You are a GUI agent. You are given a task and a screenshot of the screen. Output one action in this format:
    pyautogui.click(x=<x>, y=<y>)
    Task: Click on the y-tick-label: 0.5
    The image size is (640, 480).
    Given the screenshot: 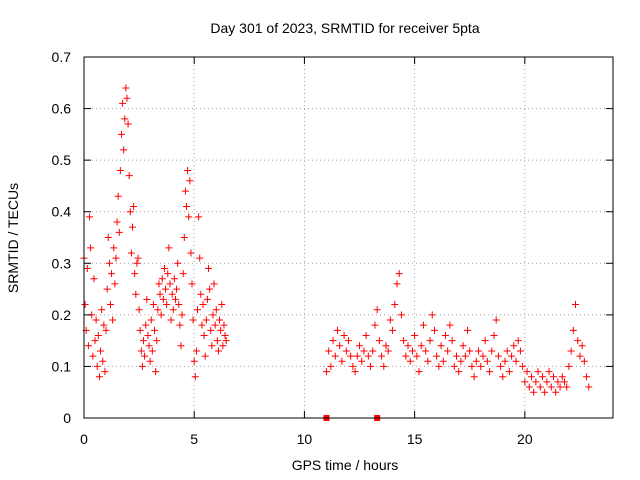 What is the action you would take?
    pyautogui.click(x=62, y=160)
    